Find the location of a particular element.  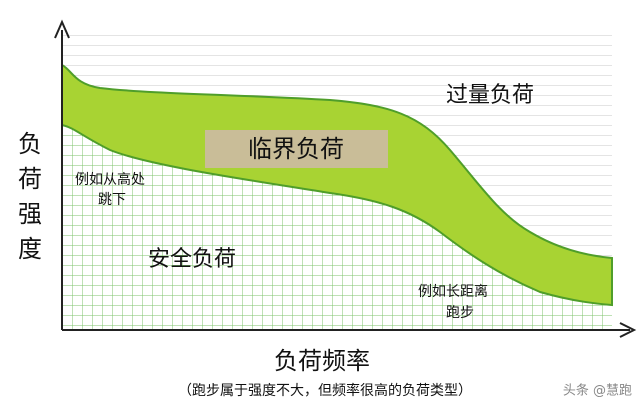

y-axis-label: 强 is located at coordinates (30, 214).